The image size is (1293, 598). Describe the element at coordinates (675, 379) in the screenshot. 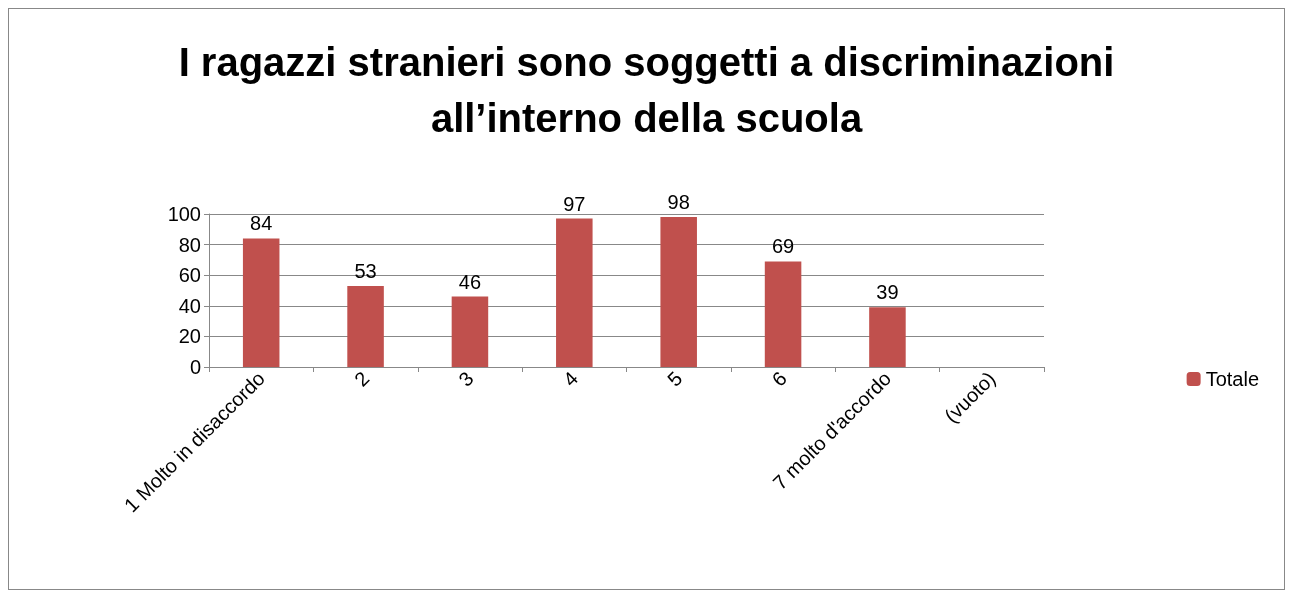

I see `x-tick-label: 5` at that location.